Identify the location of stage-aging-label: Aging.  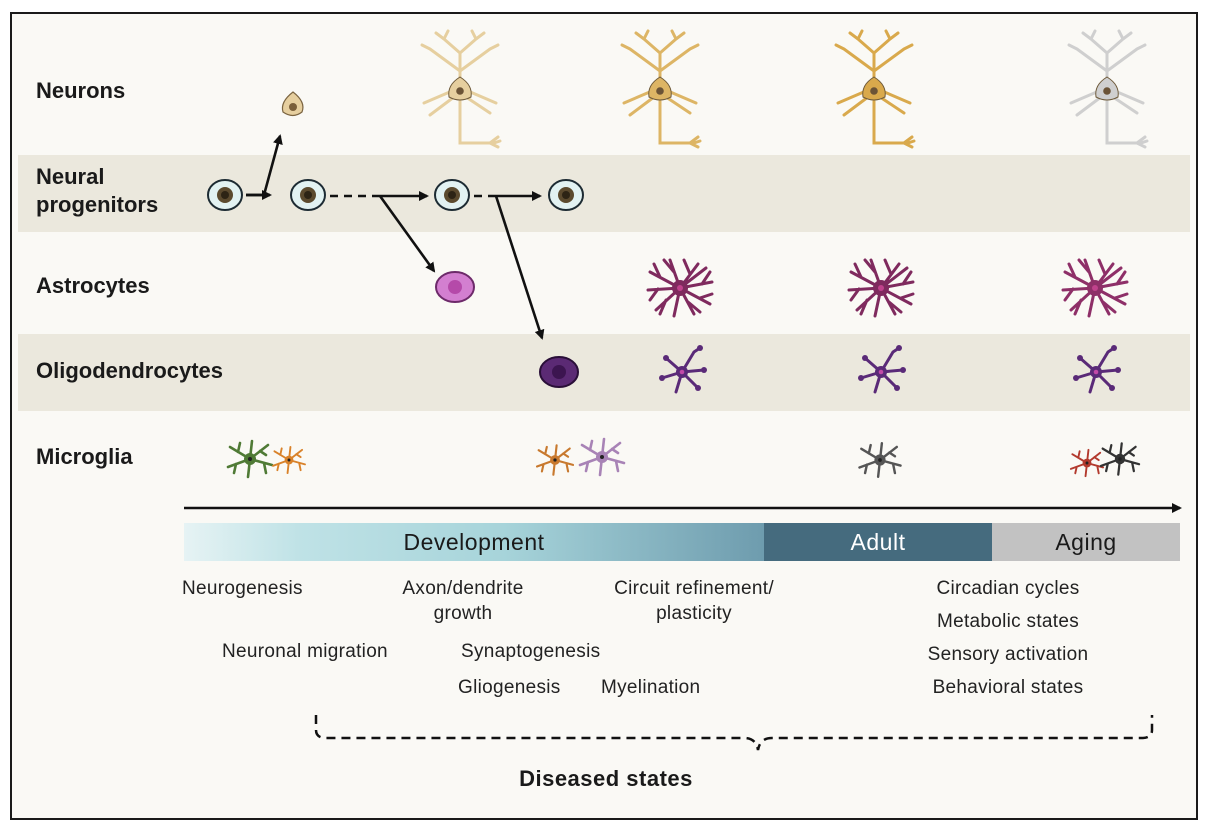
(1086, 541).